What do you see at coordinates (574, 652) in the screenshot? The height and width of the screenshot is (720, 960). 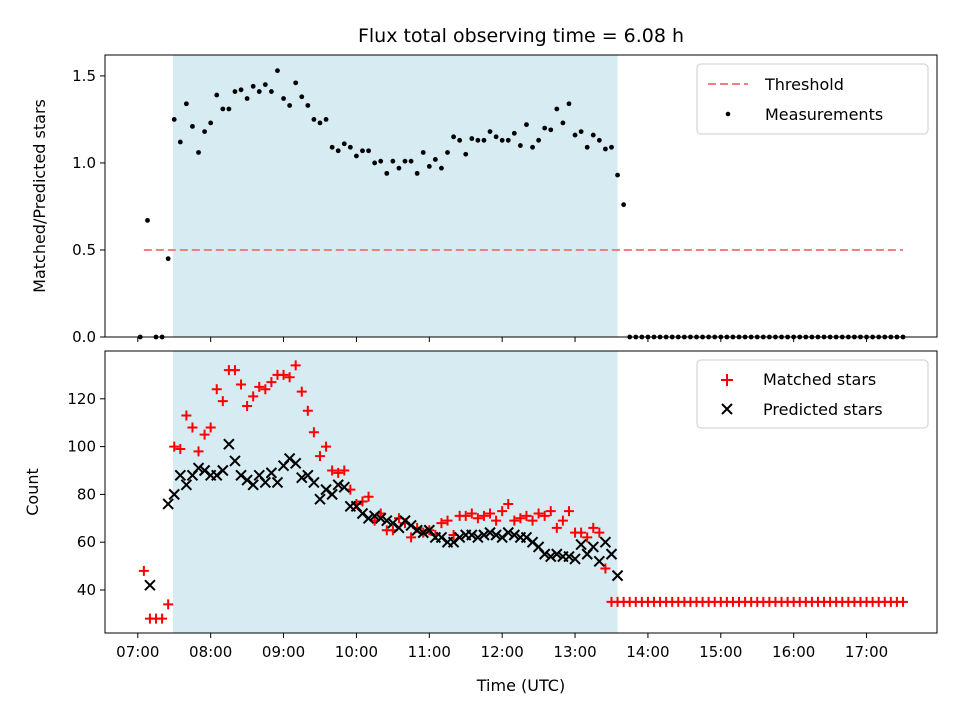 I see `x-tick-label: 13:00` at bounding box center [574, 652].